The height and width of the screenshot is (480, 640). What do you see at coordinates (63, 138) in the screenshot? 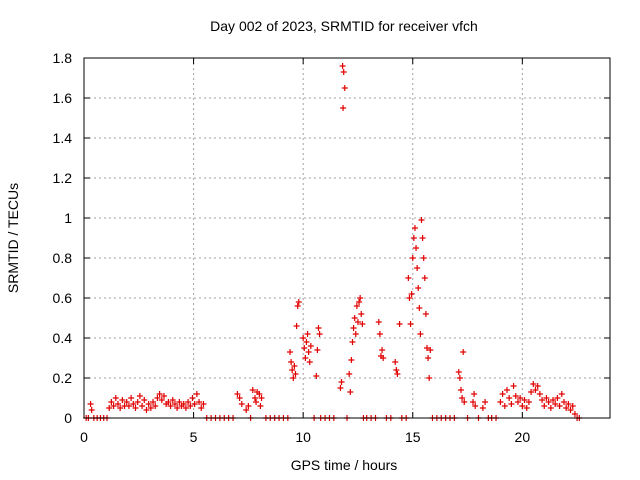
I see `y-tick-label: 1.4` at bounding box center [63, 138].